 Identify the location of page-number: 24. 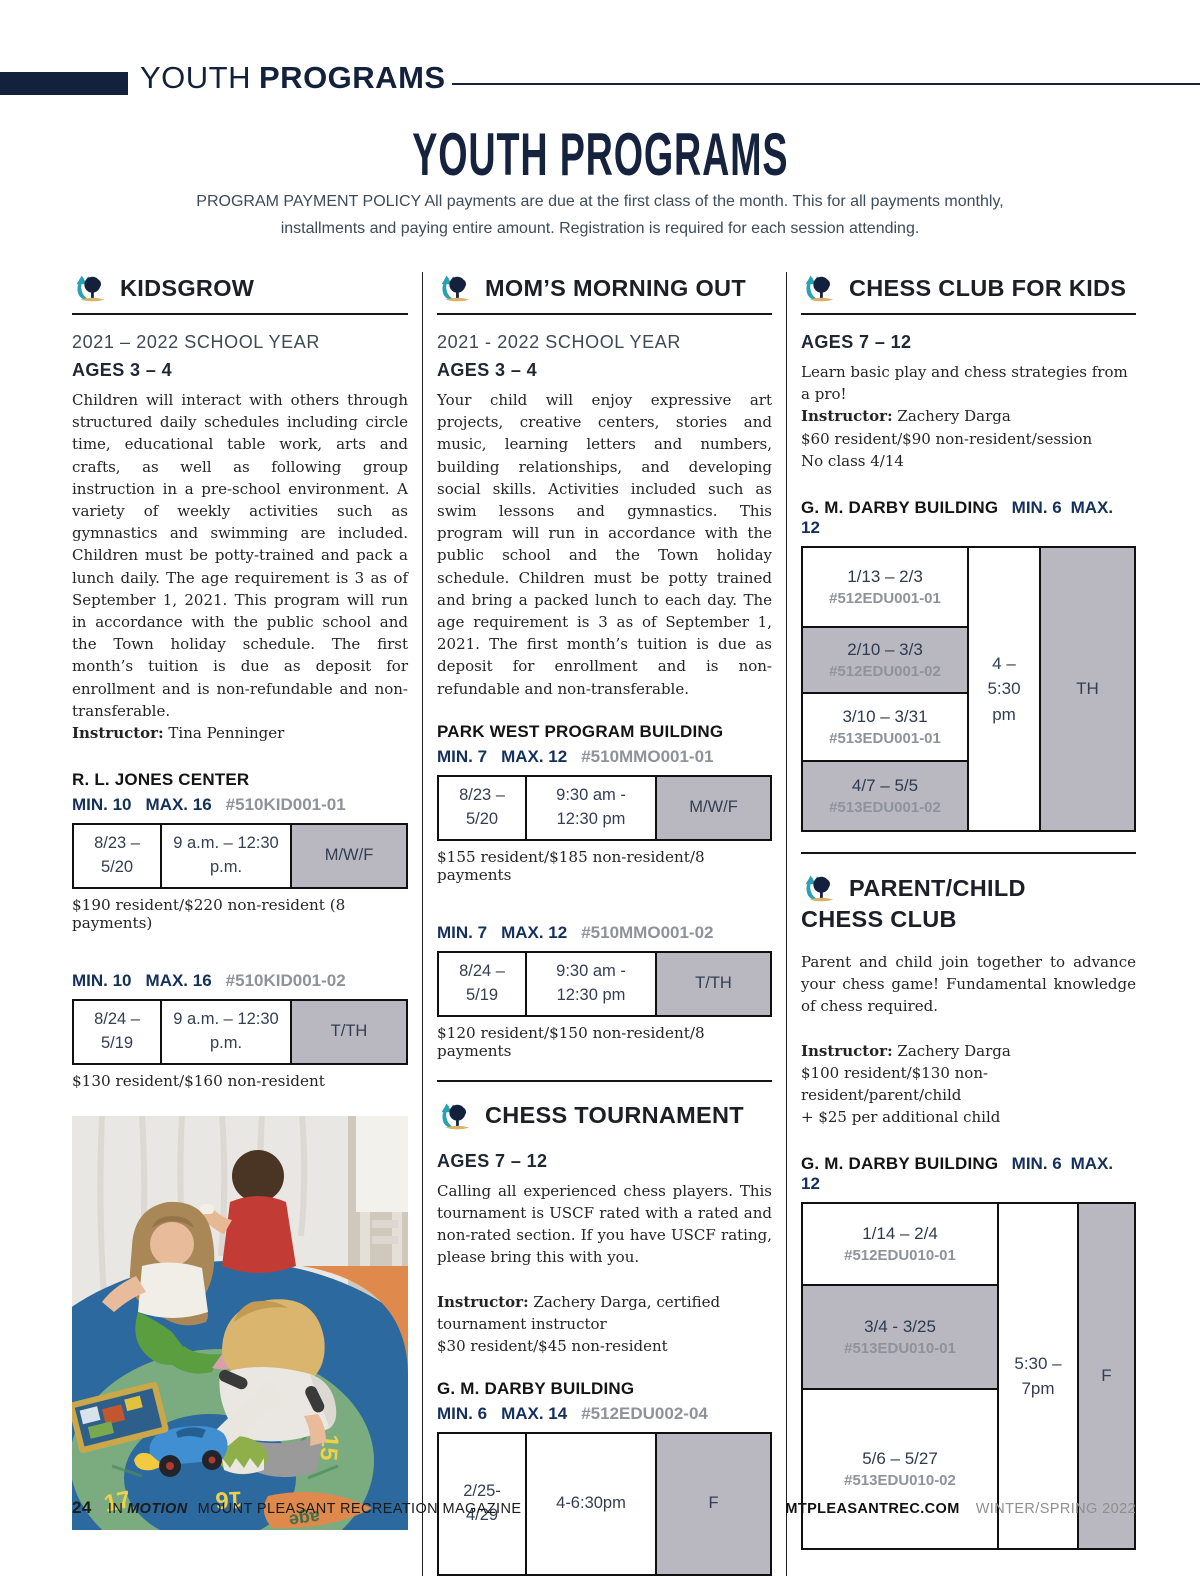
(82, 1507).